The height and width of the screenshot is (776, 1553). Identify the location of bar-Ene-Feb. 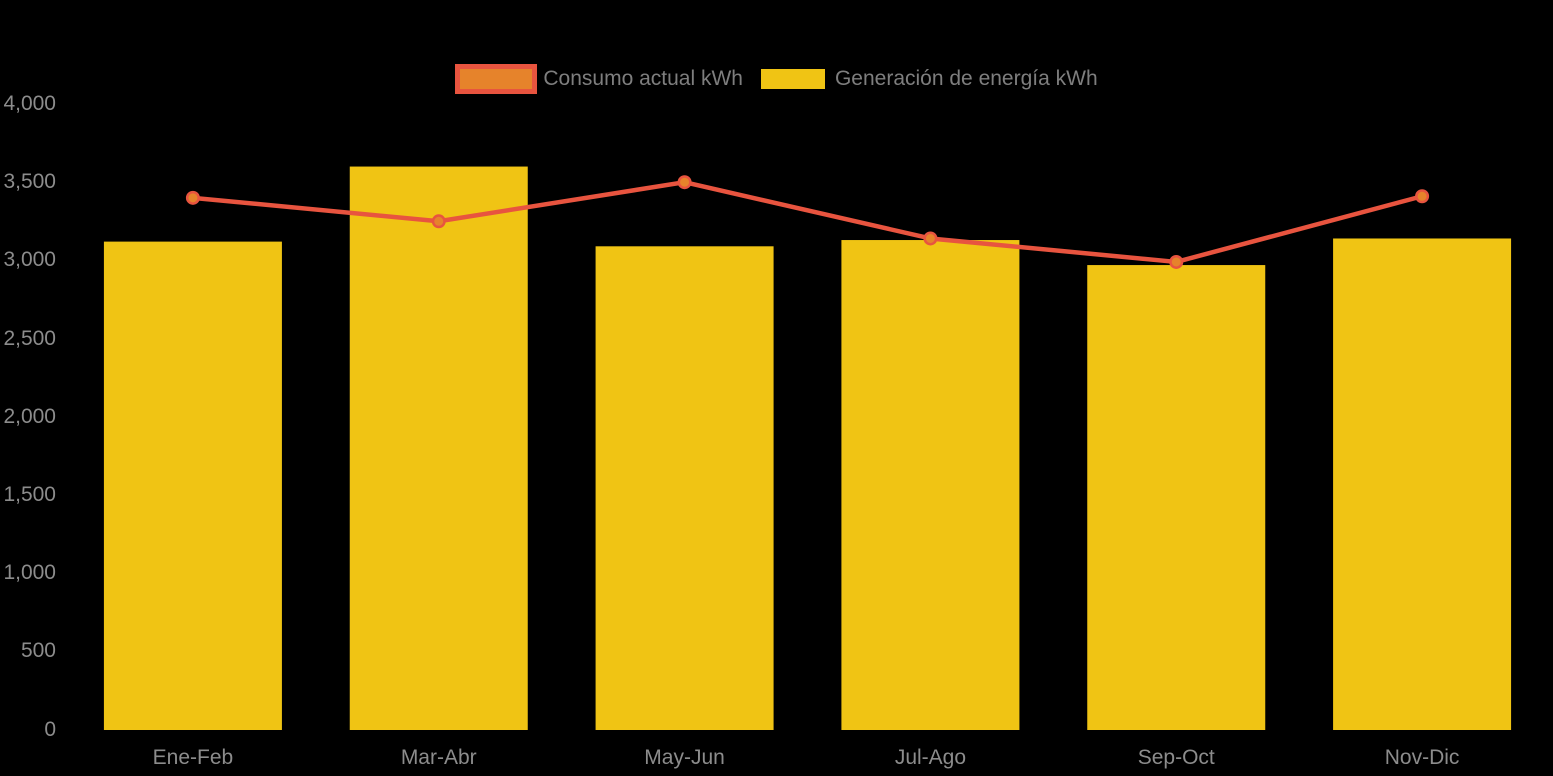
(192, 486).